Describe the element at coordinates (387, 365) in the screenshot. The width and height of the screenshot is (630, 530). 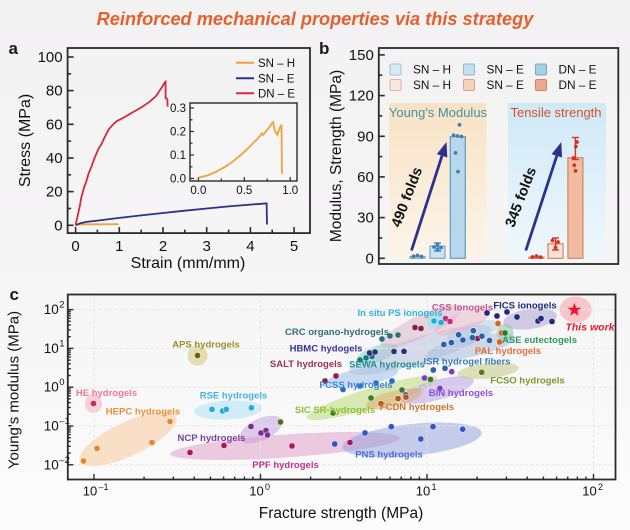
I see `svg-text: SEWA hydrogels` at that location.